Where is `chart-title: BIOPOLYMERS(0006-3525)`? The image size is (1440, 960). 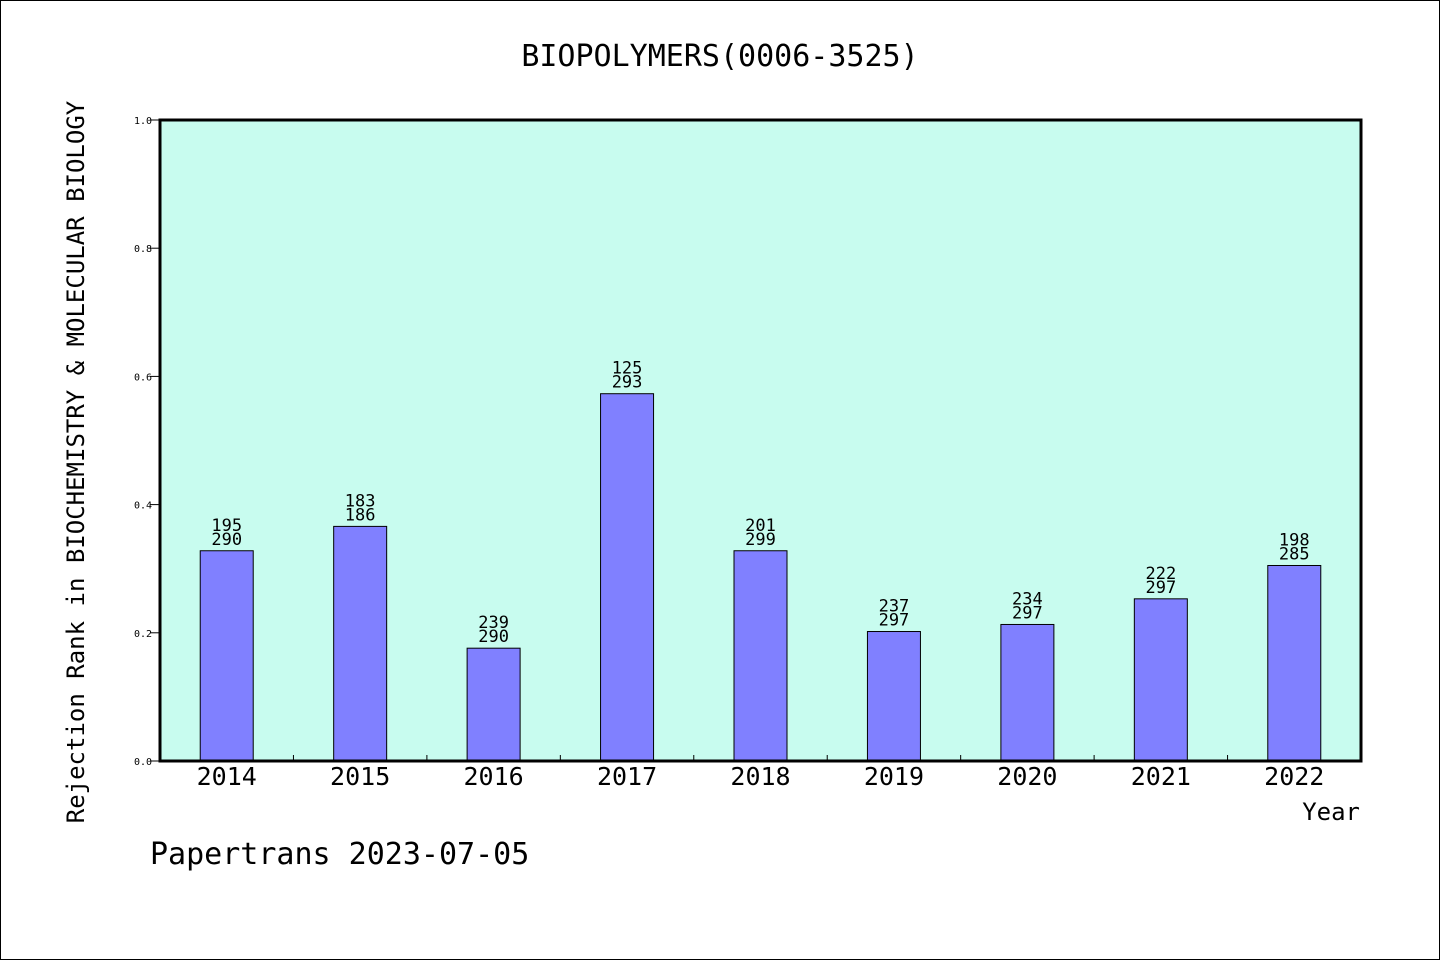 chart-title: BIOPOLYMERS(0006-3525) is located at coordinates (719, 56).